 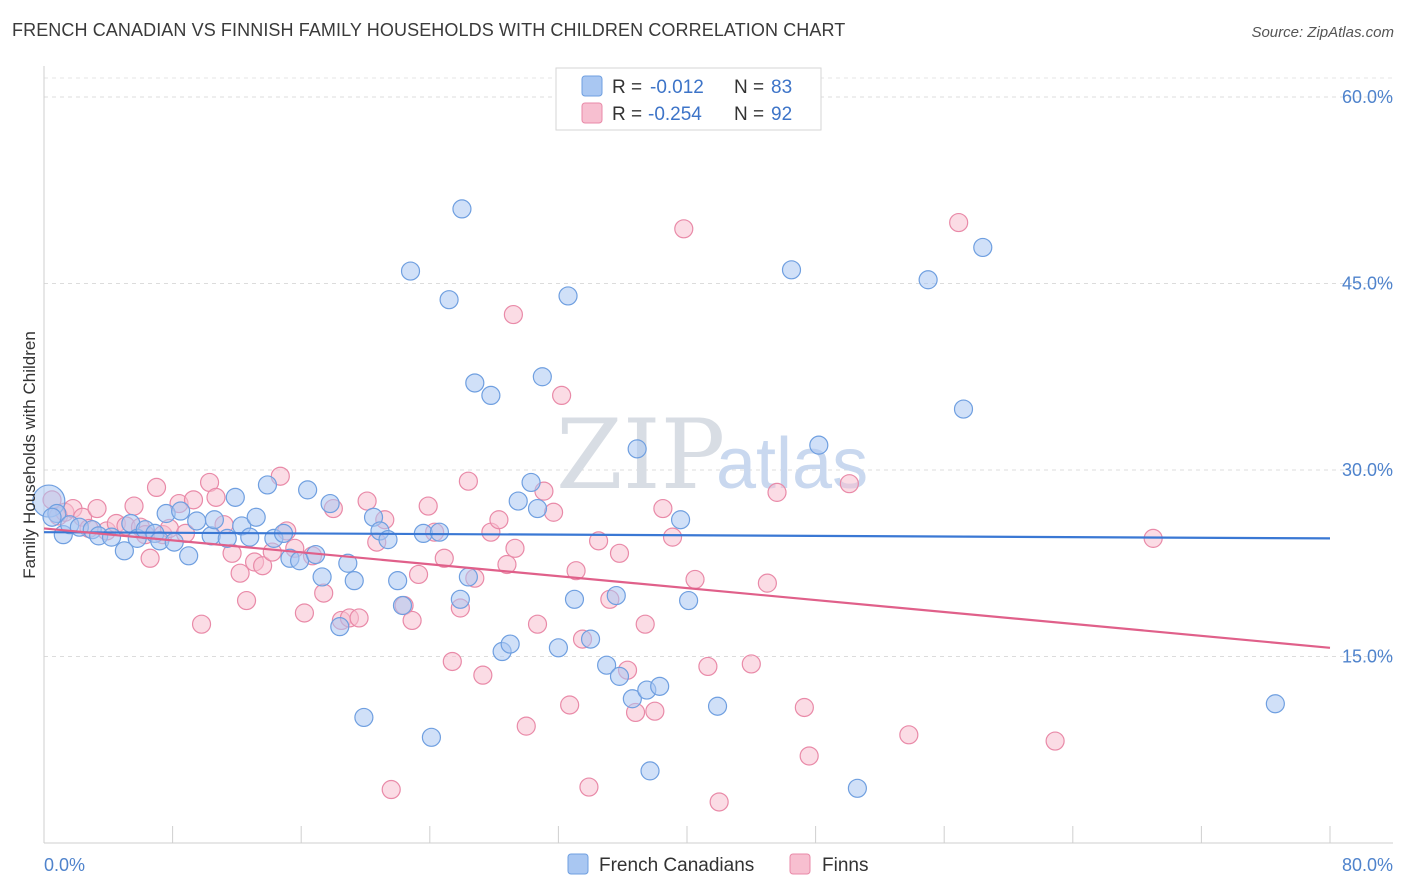 I want to click on legend-n-value-1: 83, so click(x=781, y=87).